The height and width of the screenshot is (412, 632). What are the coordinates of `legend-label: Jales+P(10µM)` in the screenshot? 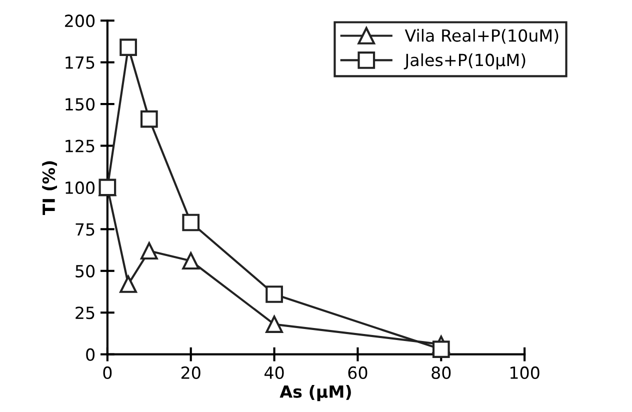 It's located at (465, 61).